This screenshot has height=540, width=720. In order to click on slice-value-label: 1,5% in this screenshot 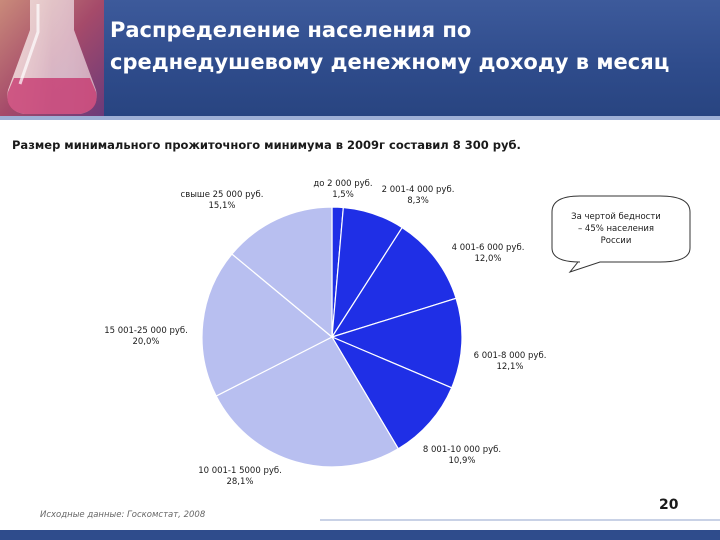, I will do `click(343, 195)`.